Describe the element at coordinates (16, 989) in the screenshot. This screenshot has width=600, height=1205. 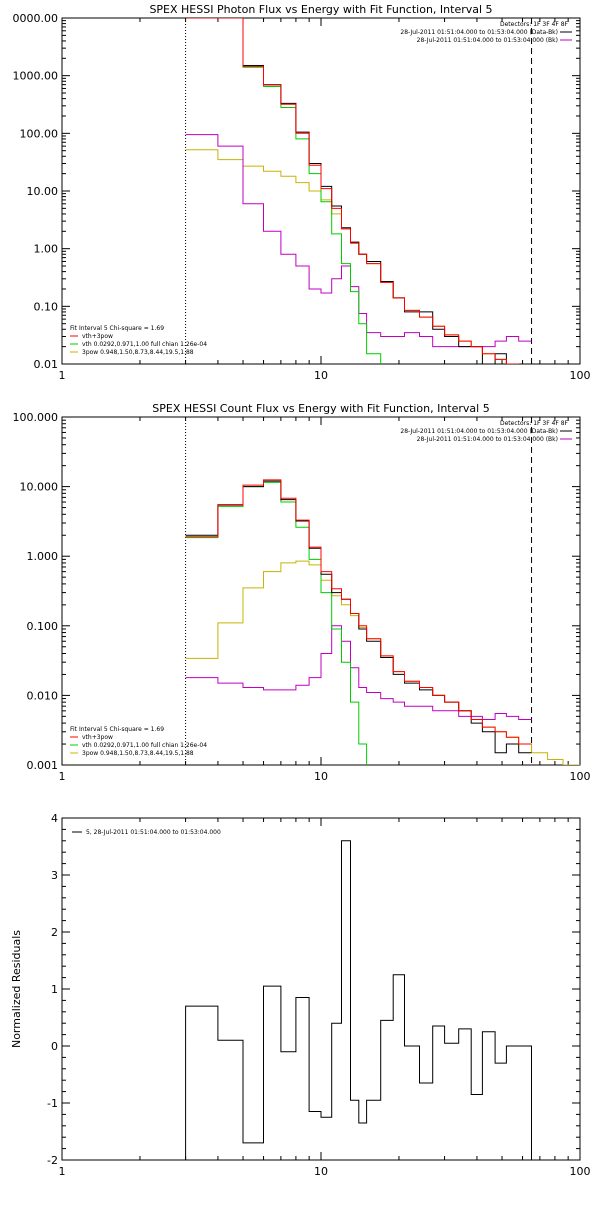
I see `y-axis-label: Normalized Residuals` at that location.